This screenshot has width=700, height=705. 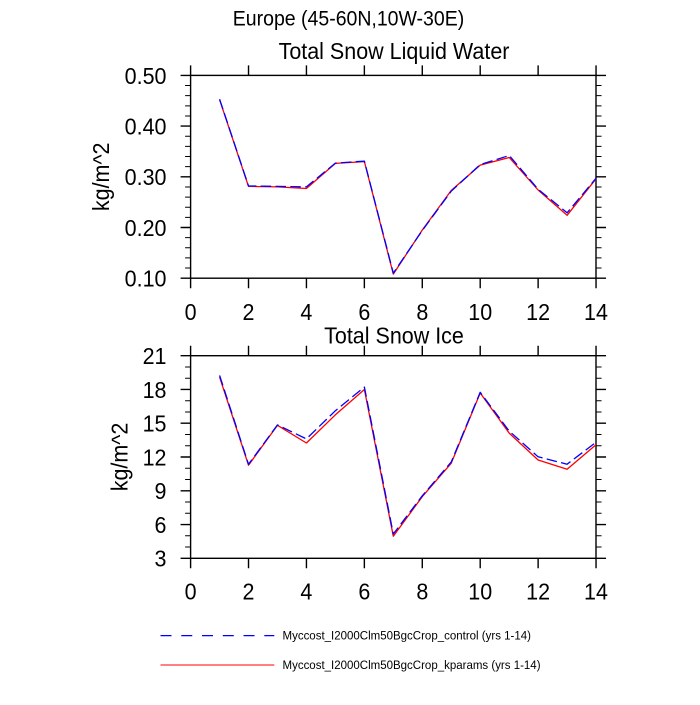 I want to click on svg-text: 18, so click(x=155, y=390).